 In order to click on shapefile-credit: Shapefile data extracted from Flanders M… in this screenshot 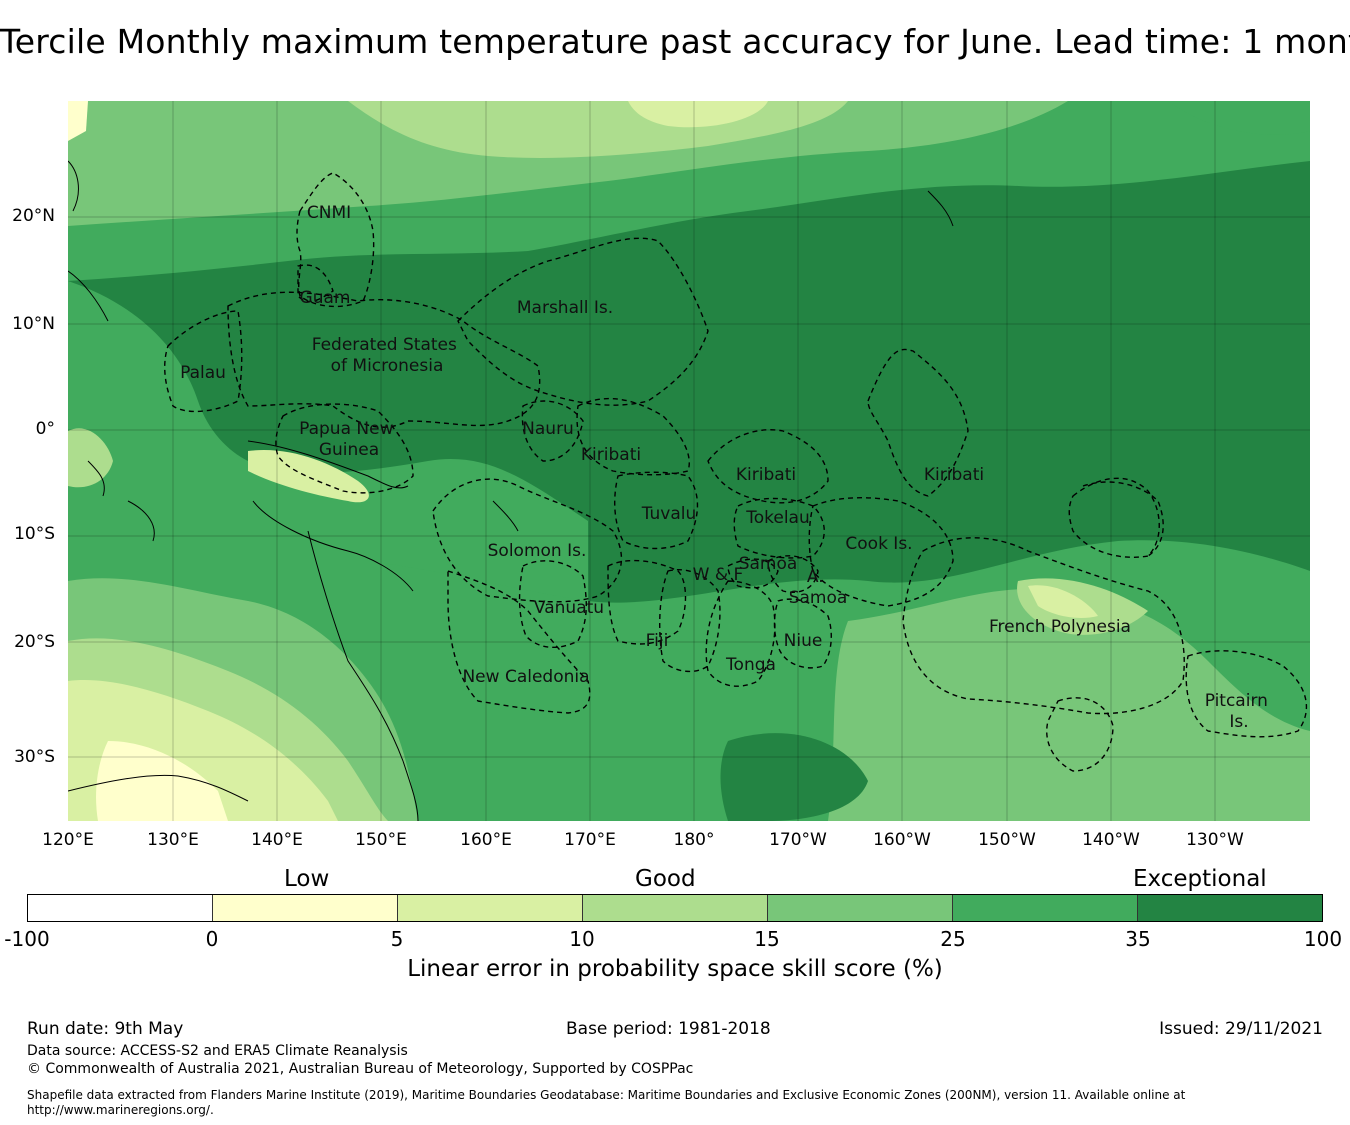, I will do `click(677, 1103)`.